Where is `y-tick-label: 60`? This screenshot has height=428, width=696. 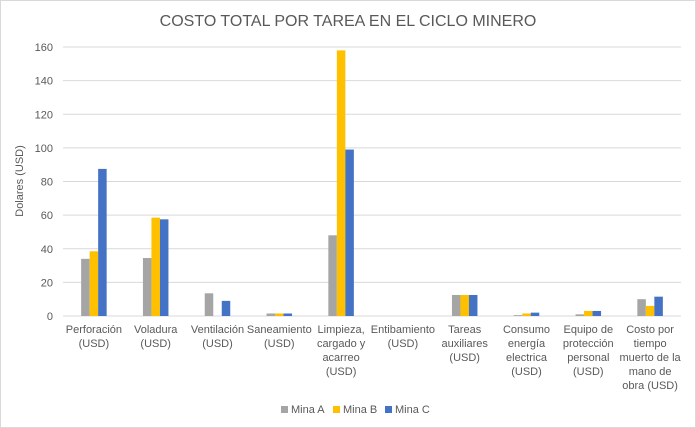 y-tick-label: 60 is located at coordinates (47, 216).